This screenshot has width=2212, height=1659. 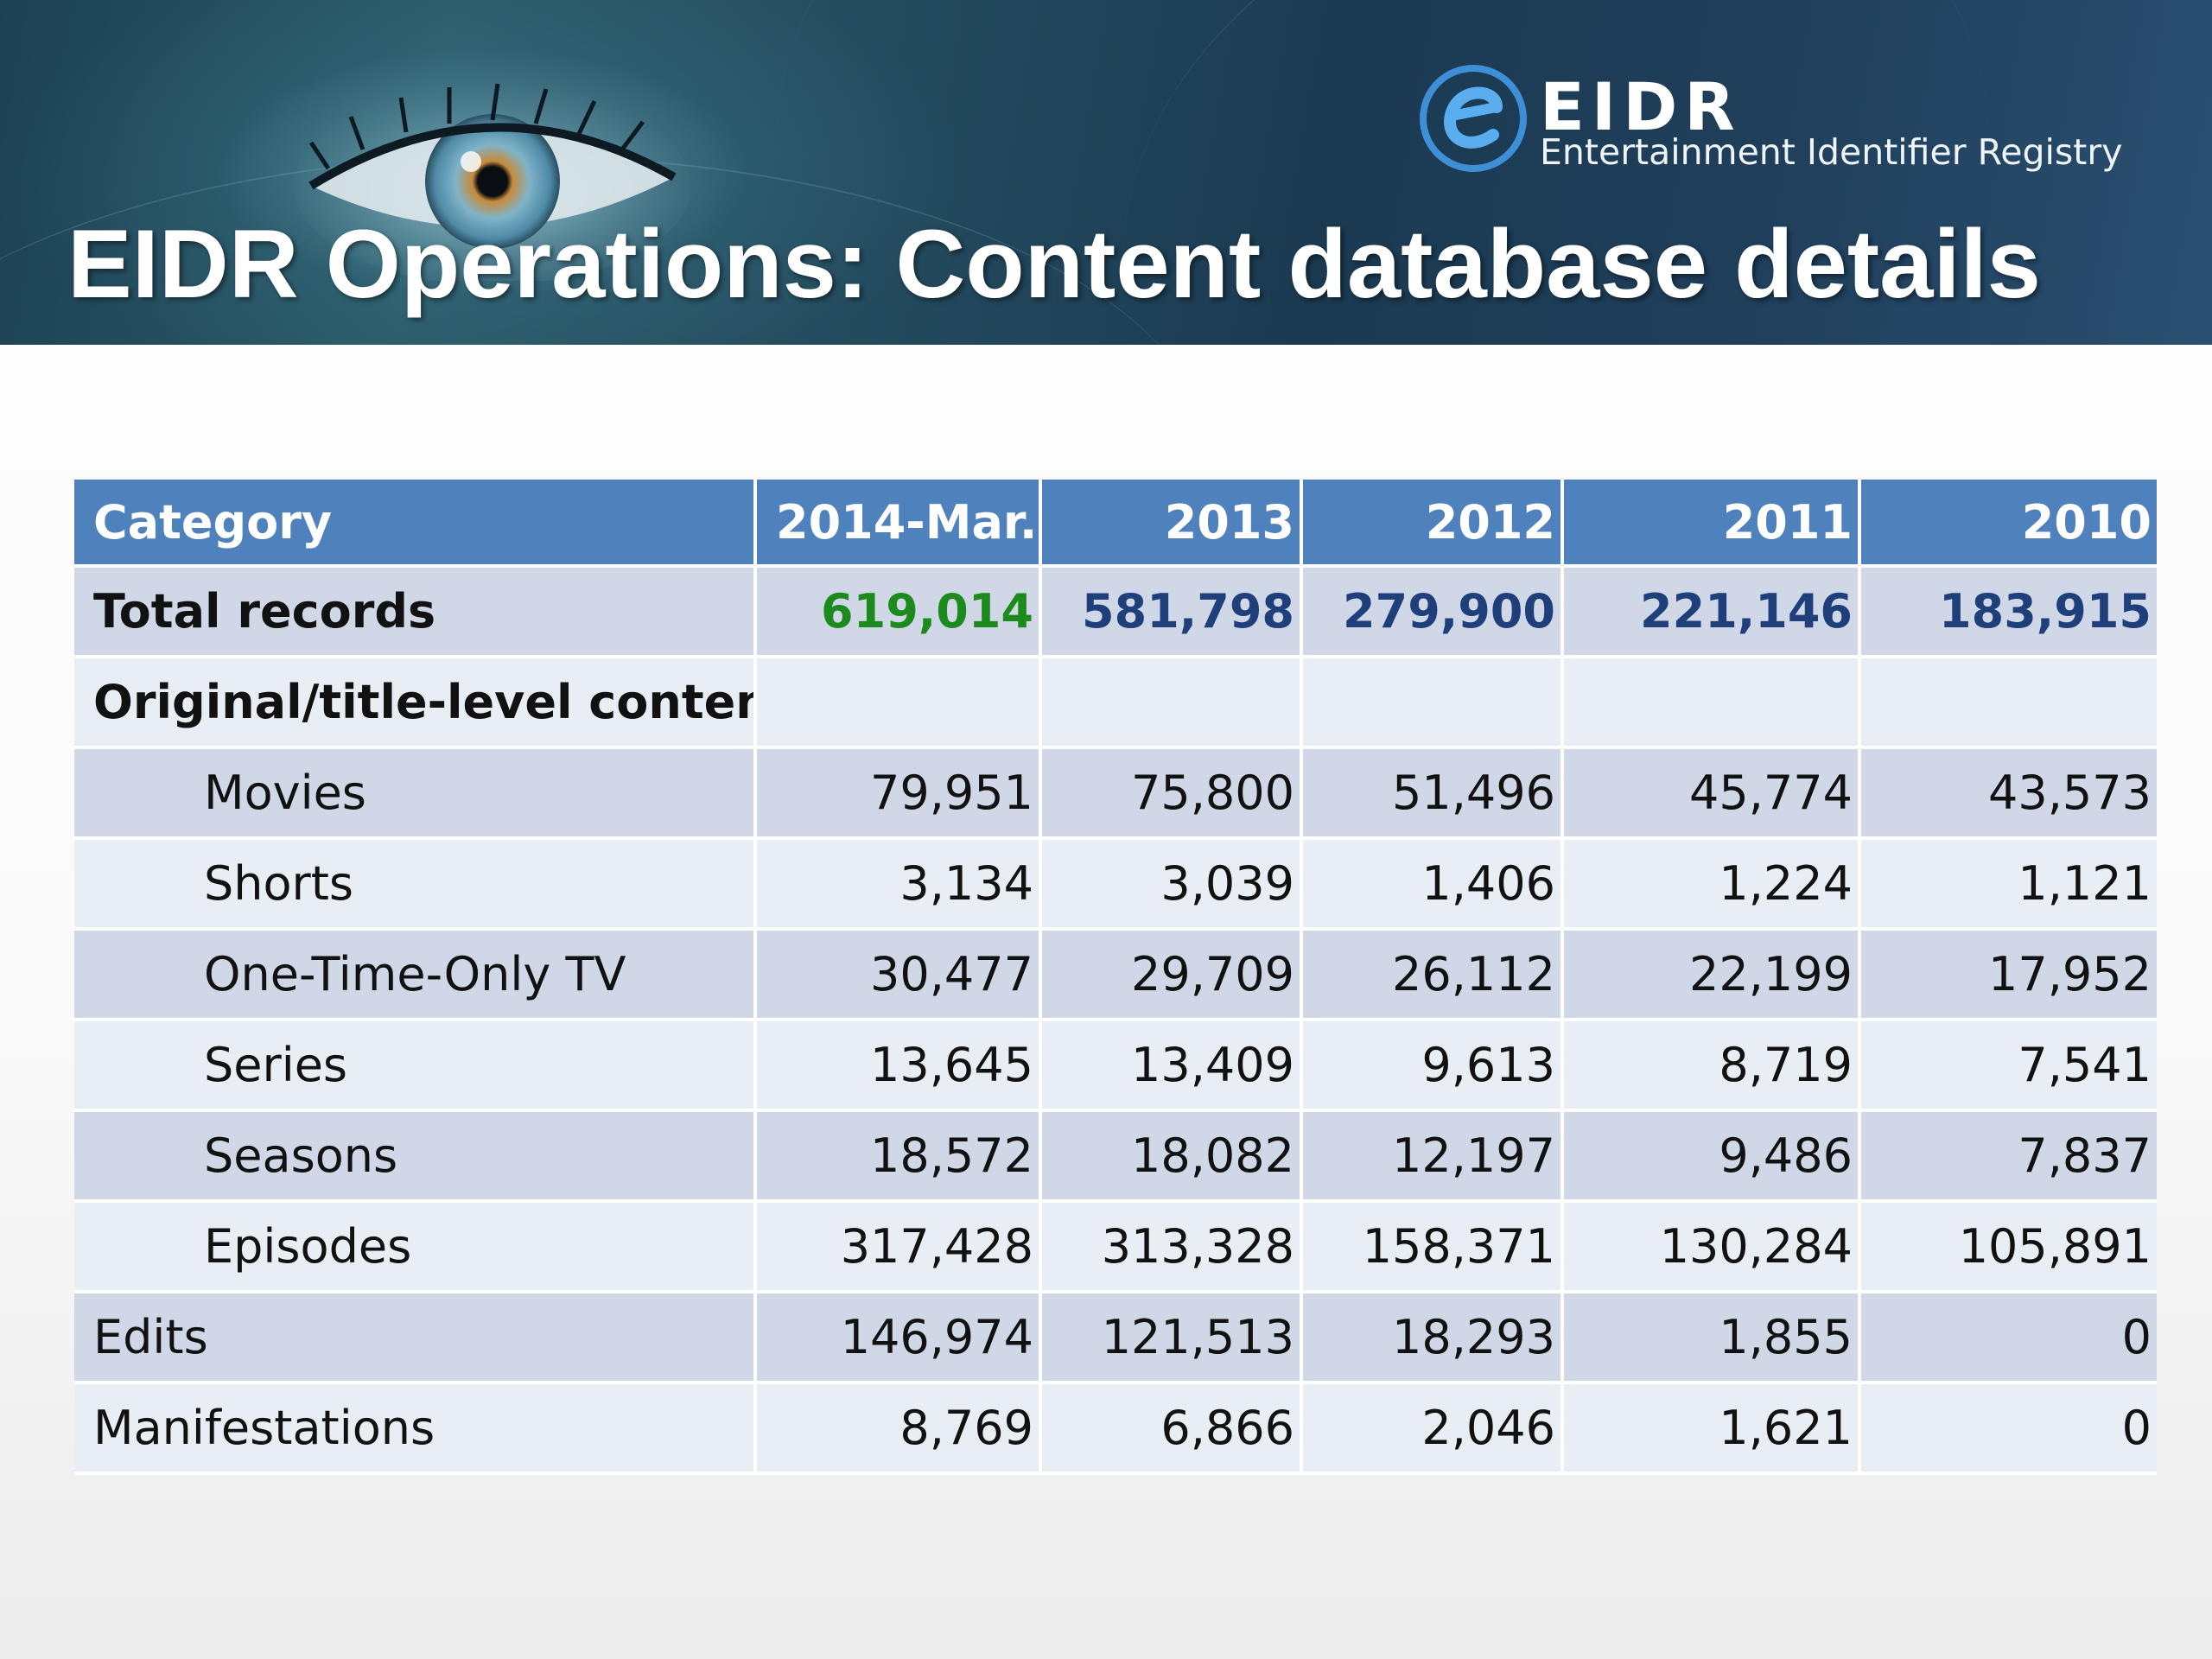 What do you see at coordinates (1831, 152) in the screenshot?
I see `logo-tagline: Entertainment Identifier Registry` at bounding box center [1831, 152].